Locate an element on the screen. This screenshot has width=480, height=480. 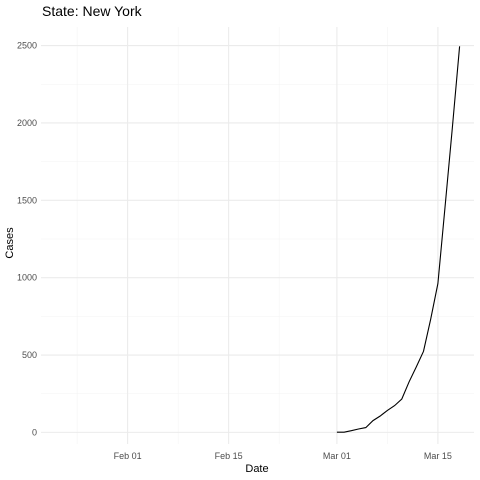
y-tick-label: 1000 is located at coordinates (27, 278).